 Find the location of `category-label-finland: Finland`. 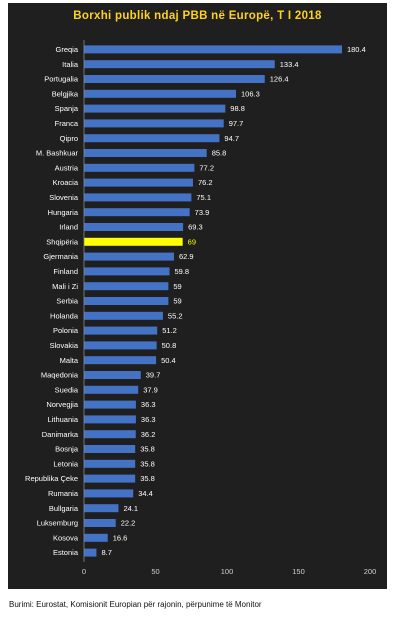

category-label-finland: Finland is located at coordinates (65, 271).